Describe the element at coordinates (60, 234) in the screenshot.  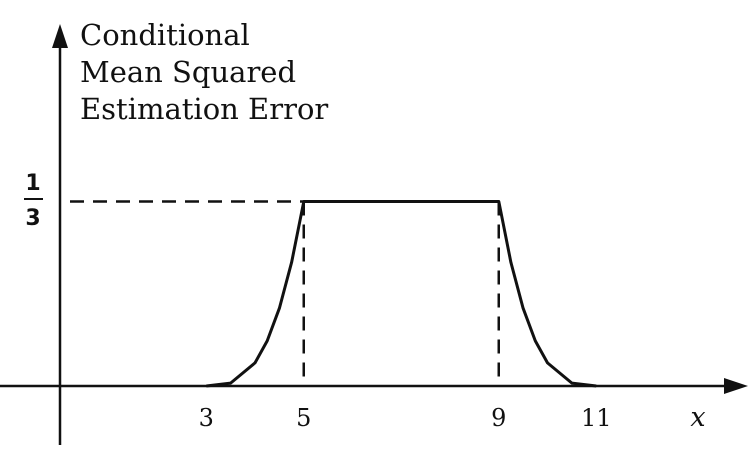
I see `y-axis` at that location.